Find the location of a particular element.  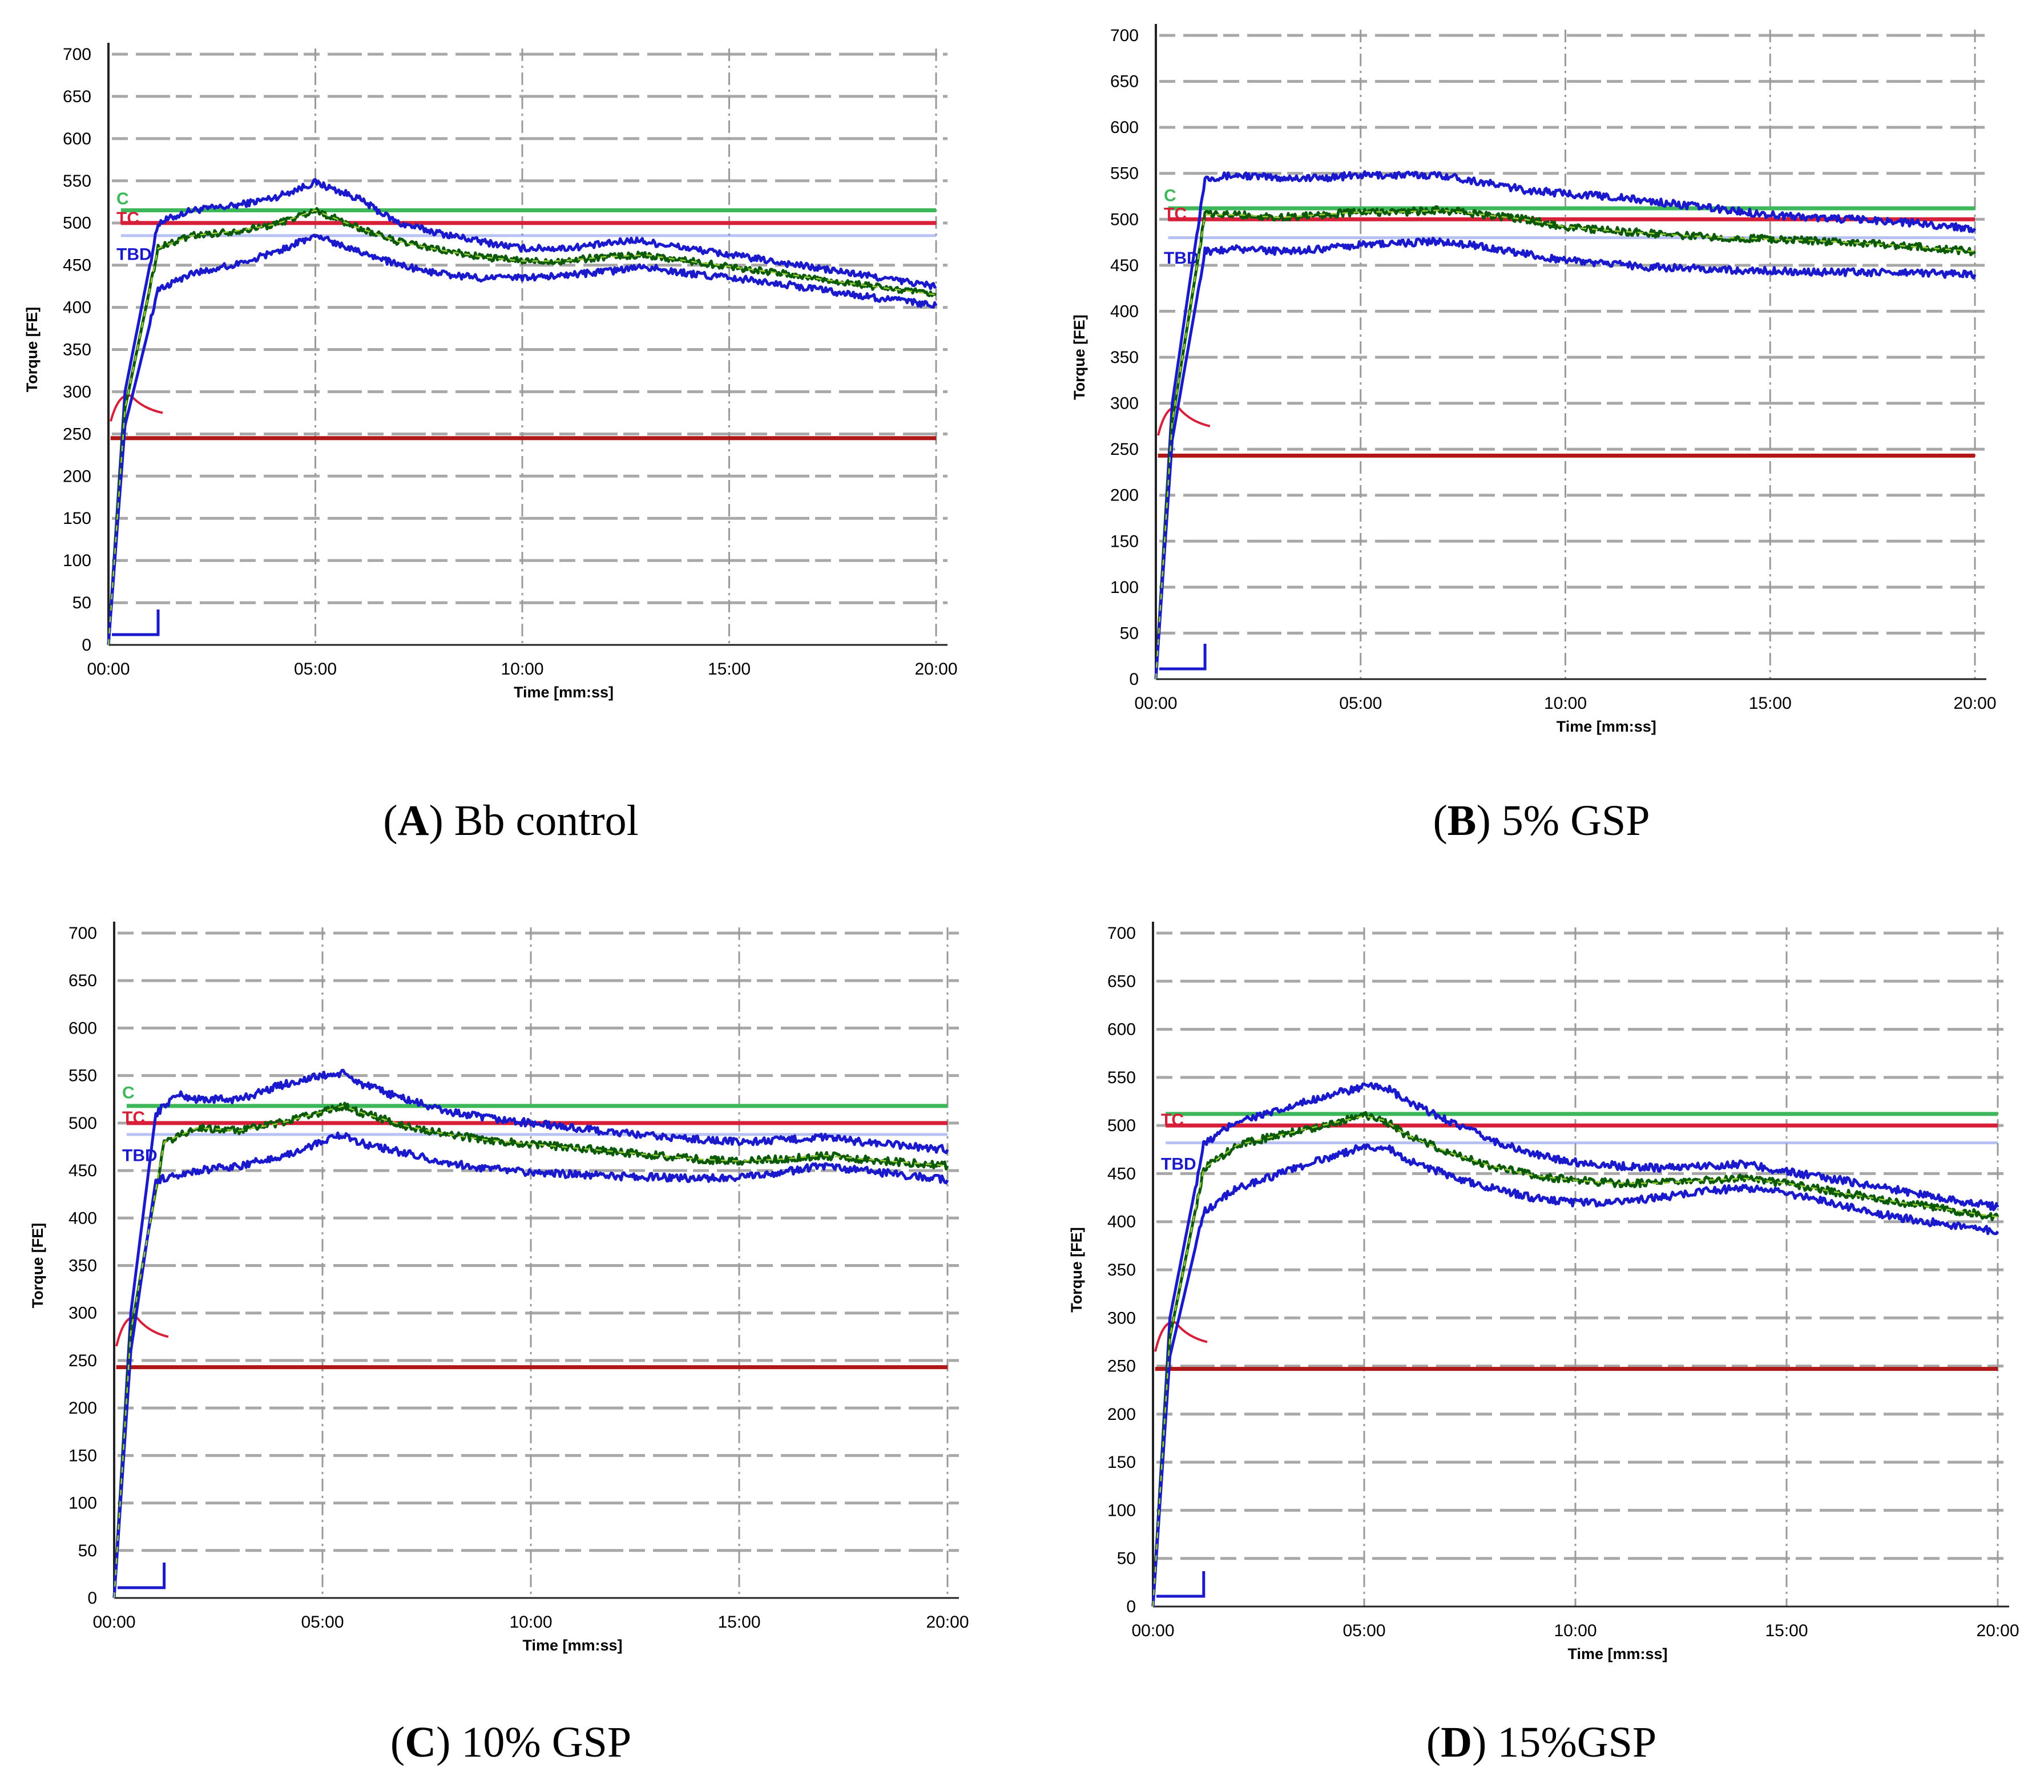

y-tick-label: 0 is located at coordinates (92, 1598).